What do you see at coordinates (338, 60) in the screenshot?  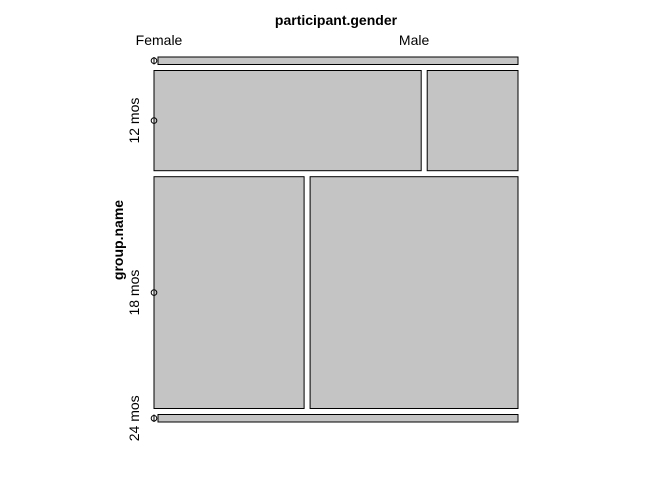 I see `tile-row0-male` at bounding box center [338, 60].